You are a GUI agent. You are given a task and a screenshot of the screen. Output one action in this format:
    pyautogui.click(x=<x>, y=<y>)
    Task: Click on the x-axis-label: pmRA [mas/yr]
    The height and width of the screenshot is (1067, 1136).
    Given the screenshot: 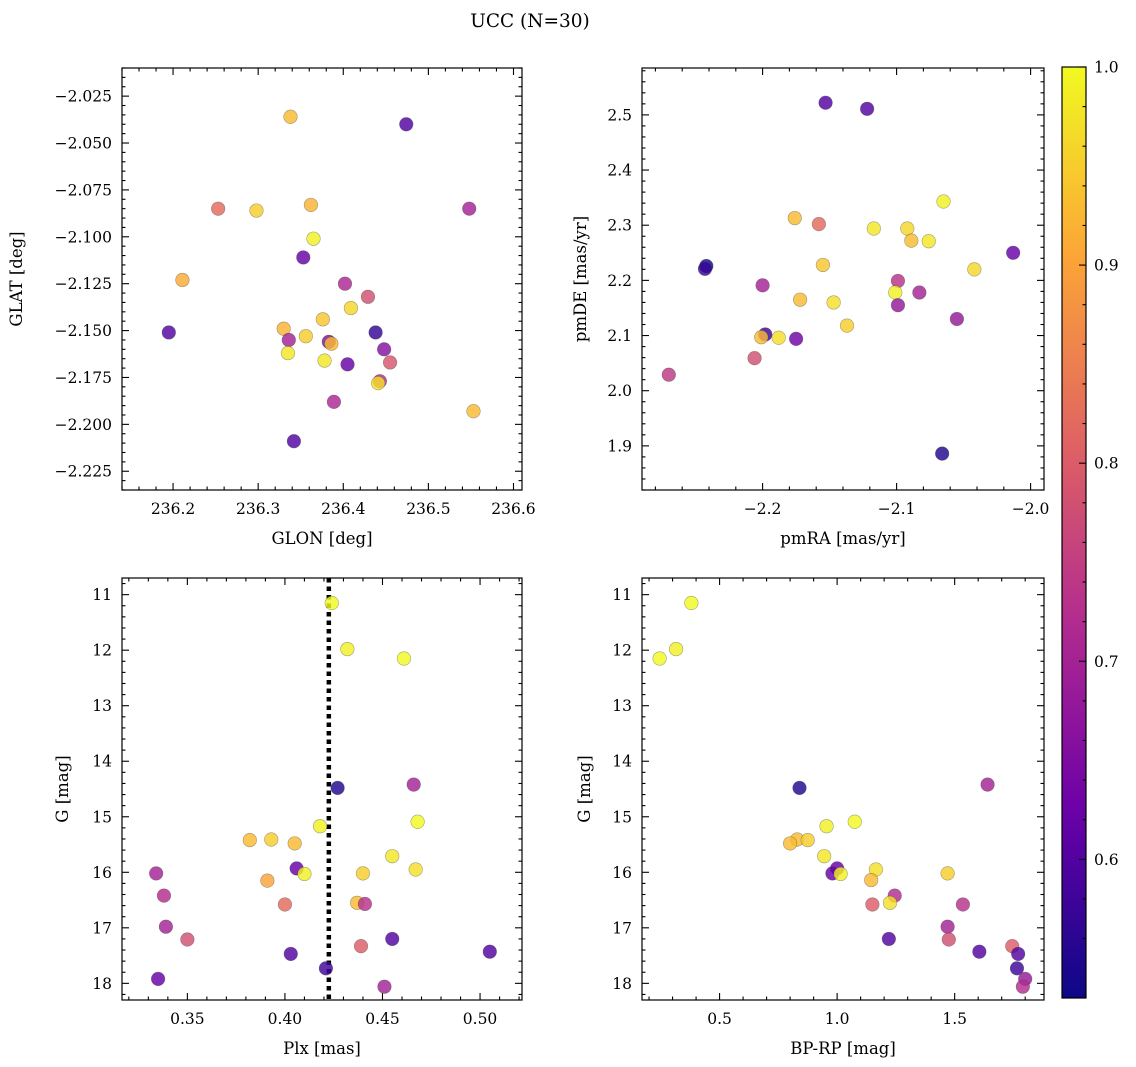 What is the action you would take?
    pyautogui.click(x=842, y=538)
    